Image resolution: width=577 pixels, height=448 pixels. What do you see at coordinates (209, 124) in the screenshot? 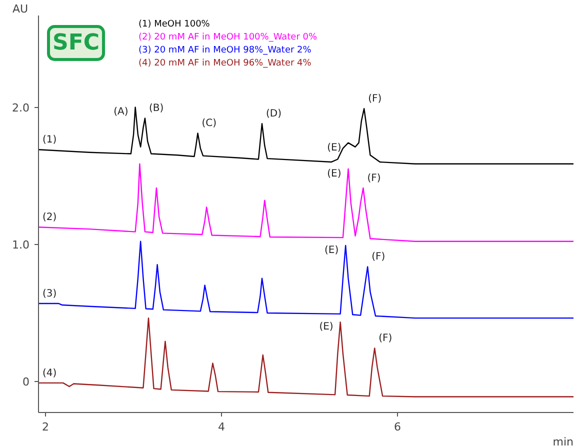
I see `annotation: (C)` at bounding box center [209, 124].